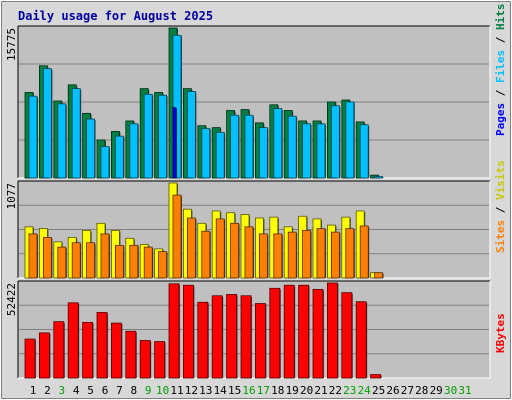  What do you see at coordinates (248, 390) in the screenshot?
I see `x-tick-label: 16` at bounding box center [248, 390].